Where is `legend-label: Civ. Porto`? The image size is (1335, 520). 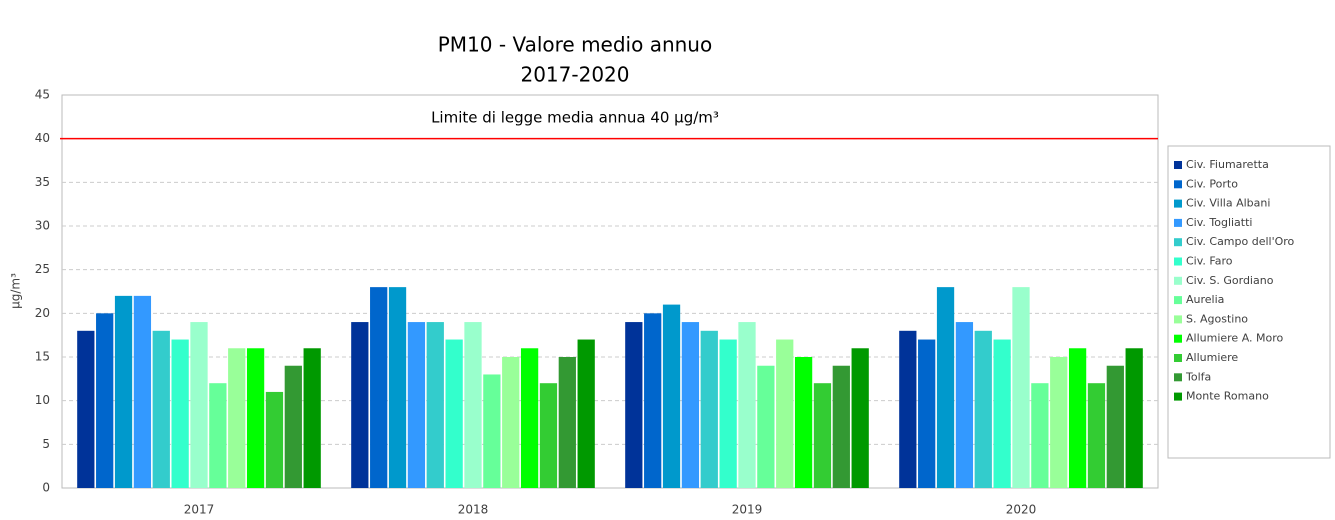
legend-label: Civ. Porto is located at coordinates (1212, 183).